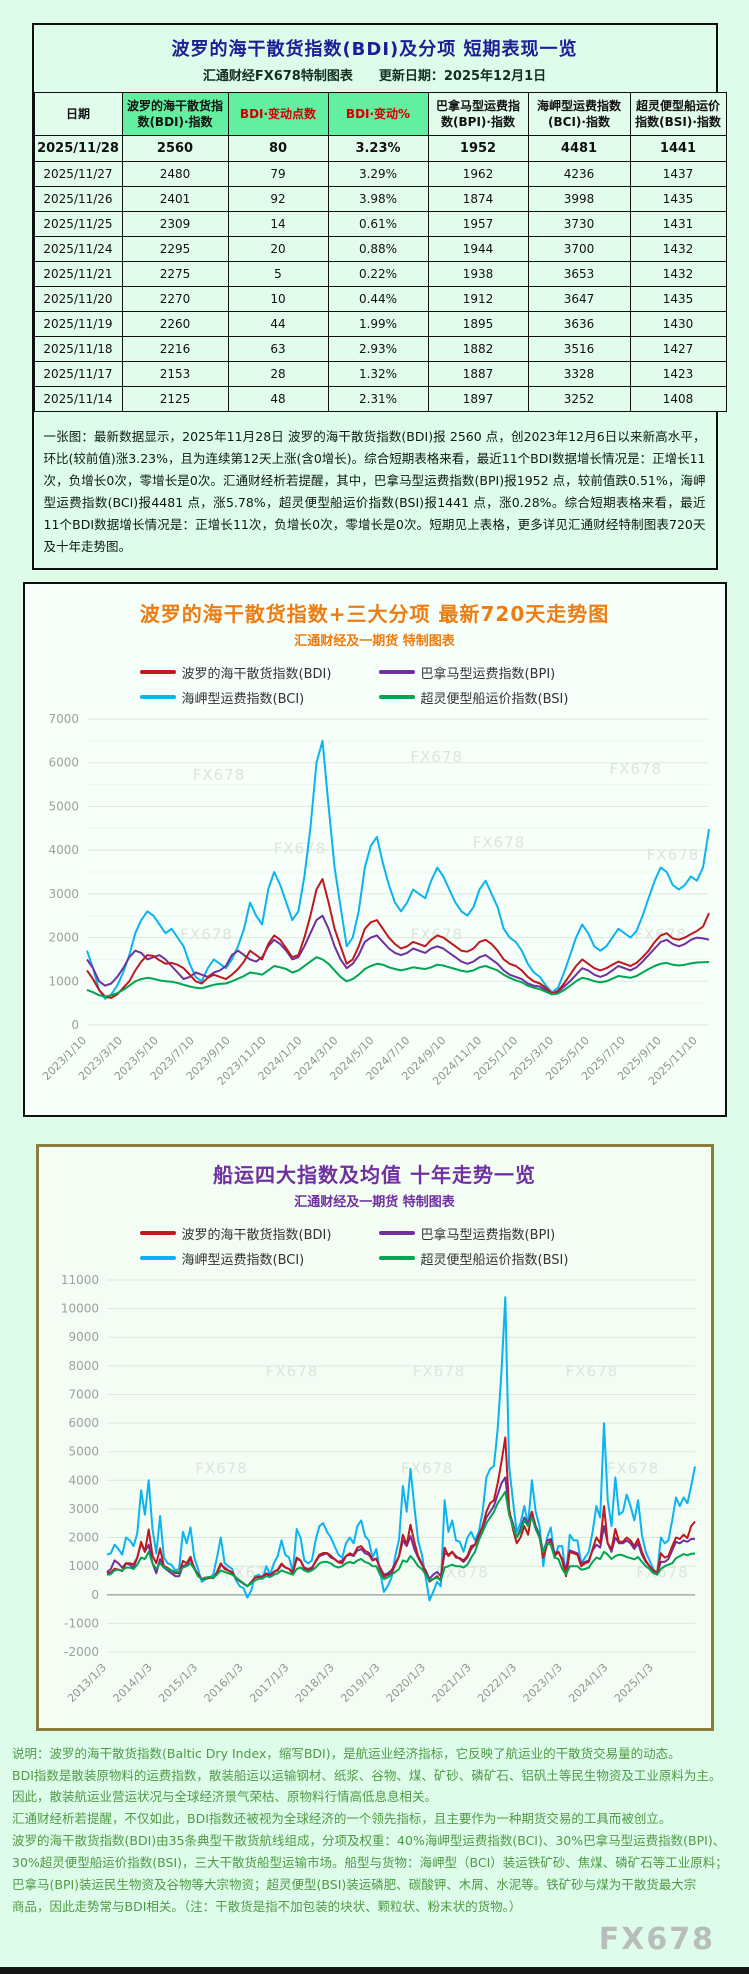 The width and height of the screenshot is (749, 1974). Describe the element at coordinates (378, 324) in the screenshot. I see `table-cell: 1.99%` at that location.